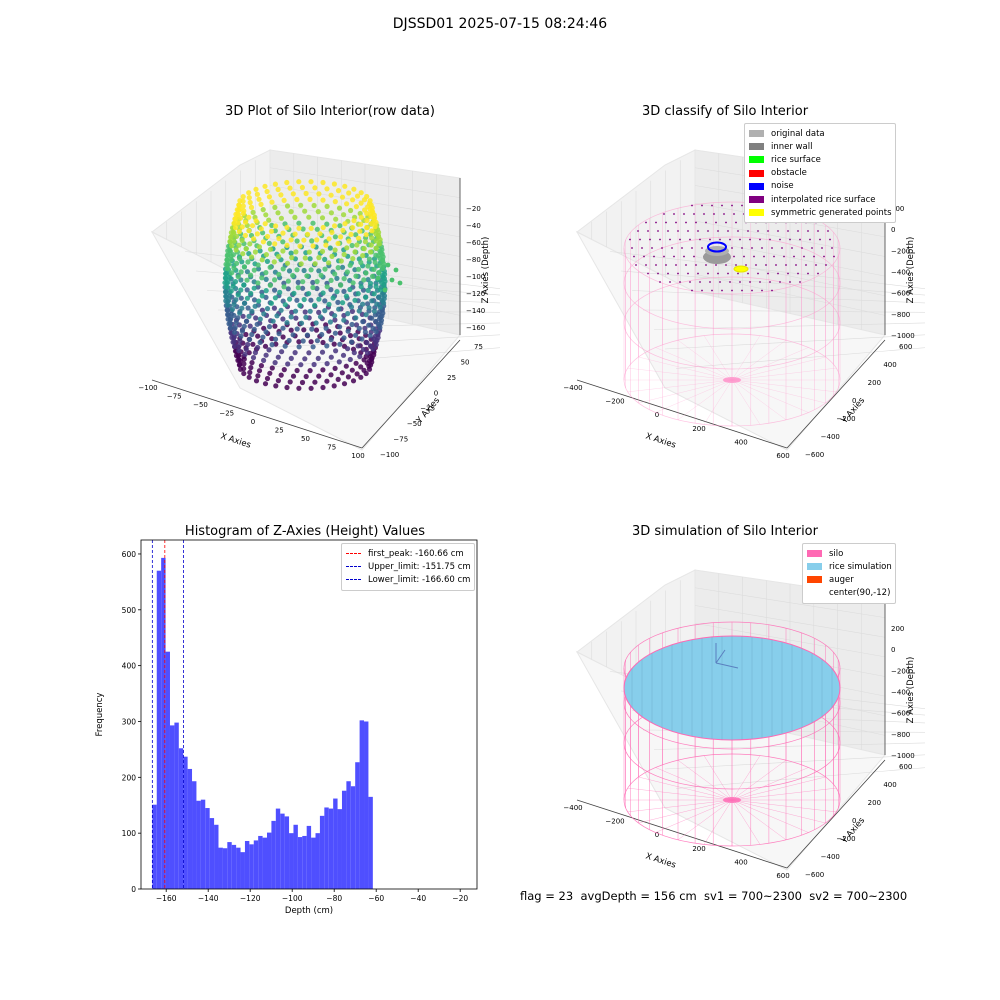 This screenshot has width=1000, height=1000. What do you see at coordinates (500, 24) in the screenshot?
I see `figure-suptitle: DJSSD01 2025-07-15 08:24:46` at bounding box center [500, 24].